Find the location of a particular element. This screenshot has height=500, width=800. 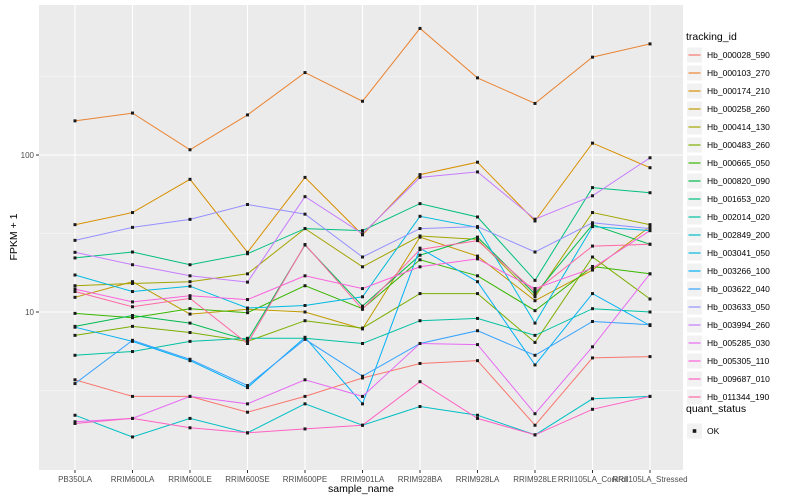

x-tick-label: RRIM901LA is located at coordinates (363, 479).